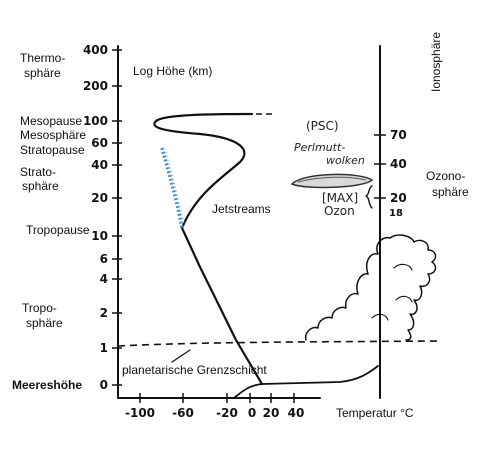  I want to click on x-tick-marks, so click(217, 398).